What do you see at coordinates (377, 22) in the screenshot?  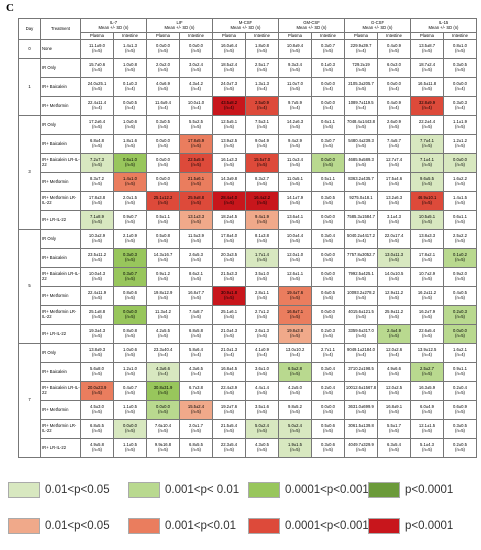 I see `cytokine-name: G-CSF` at bounding box center [377, 22].